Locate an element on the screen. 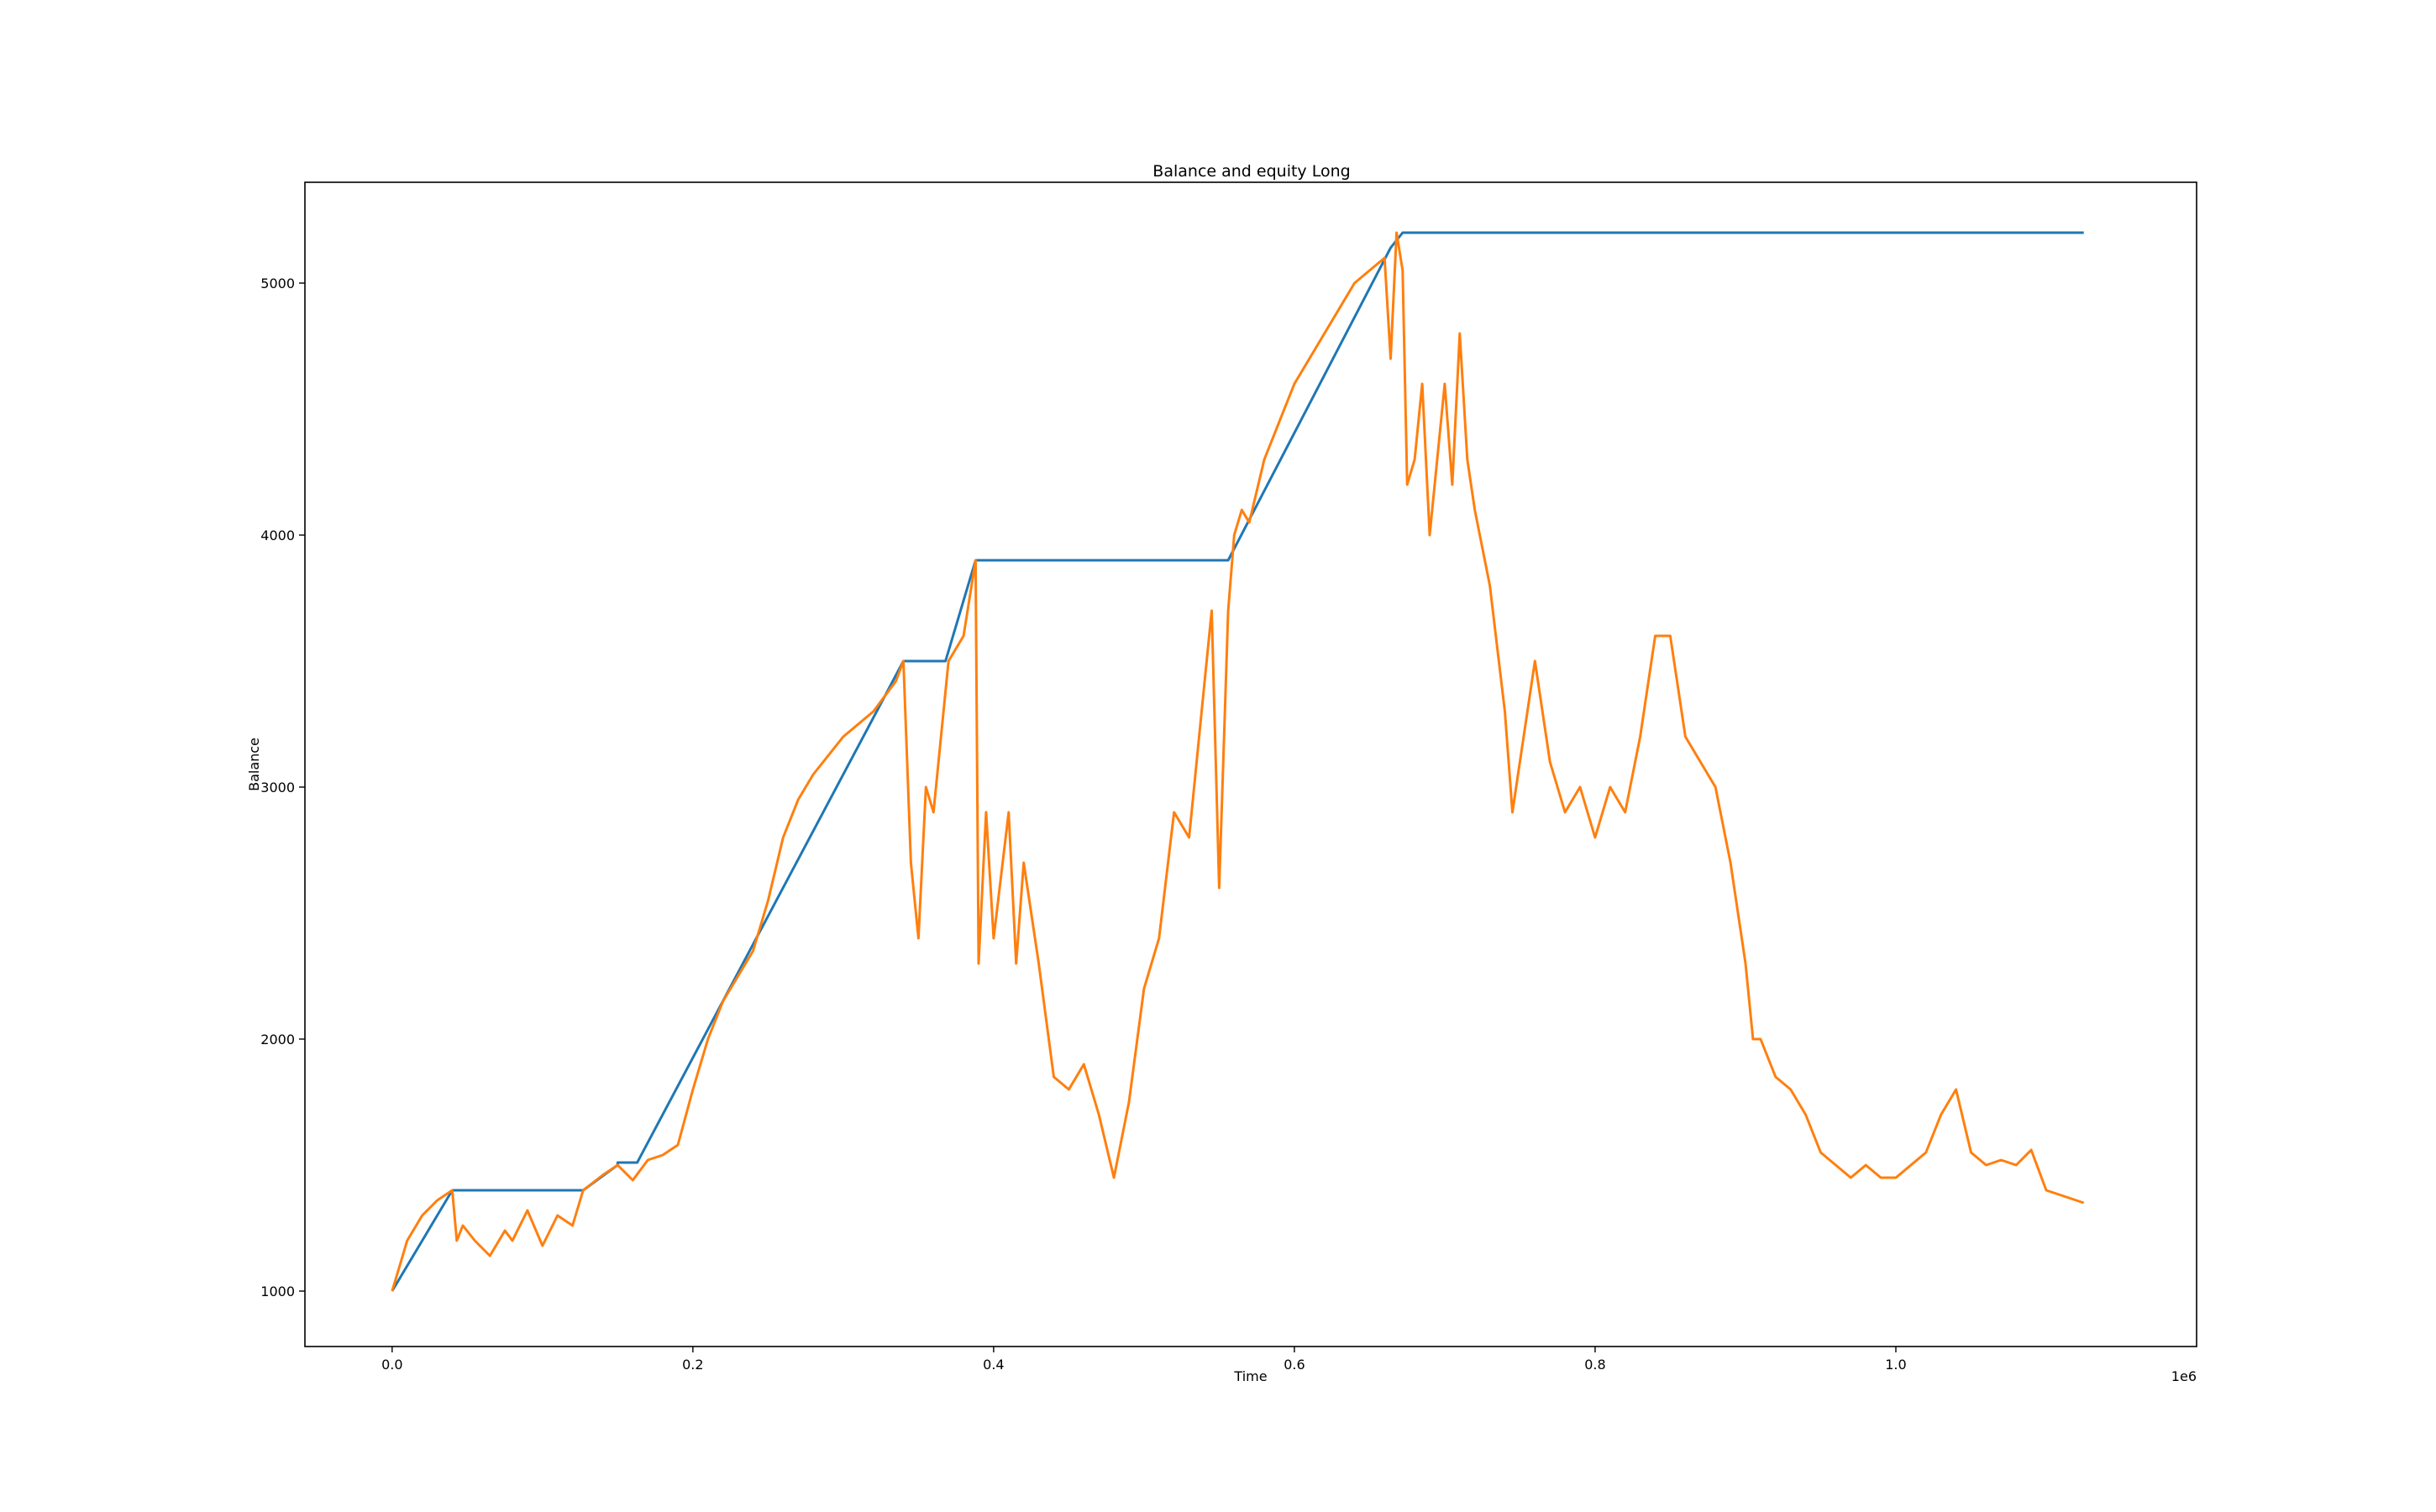  y-tick-label: 5000 is located at coordinates (277, 283).